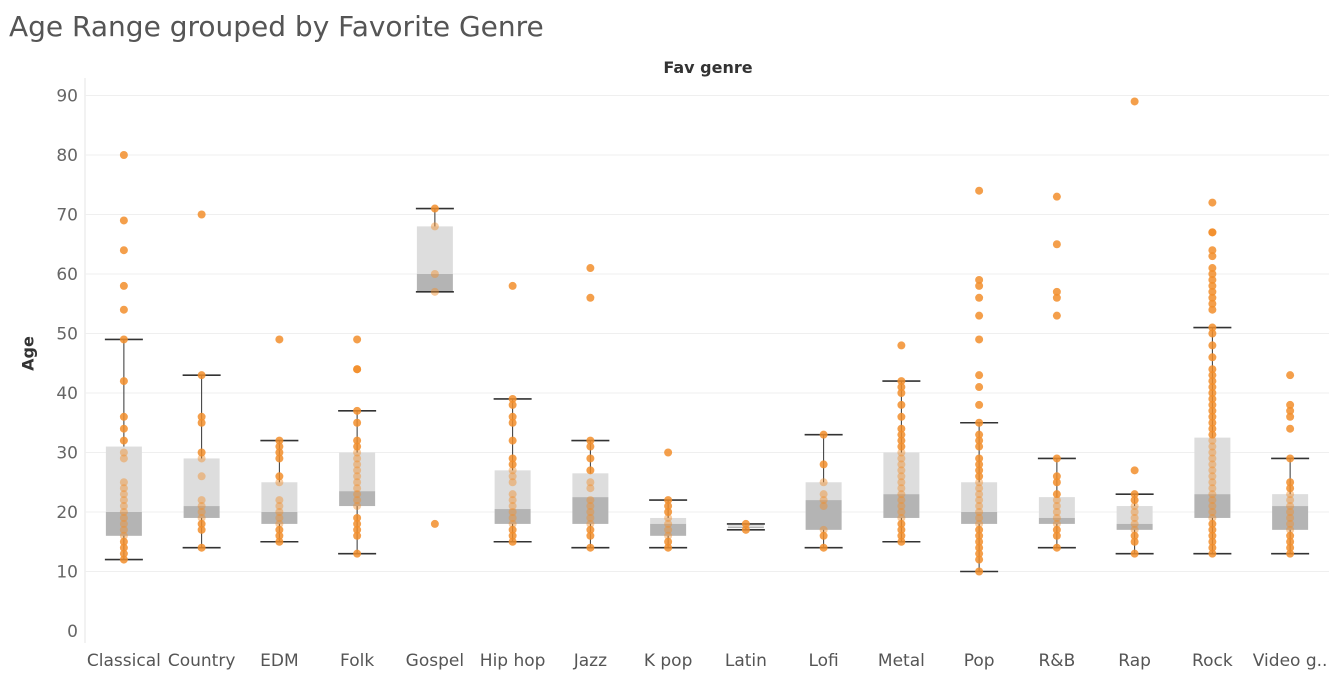 This screenshot has width=1329, height=684. Describe the element at coordinates (67, 454) in the screenshot. I see `y-tick-label: 30` at that location.